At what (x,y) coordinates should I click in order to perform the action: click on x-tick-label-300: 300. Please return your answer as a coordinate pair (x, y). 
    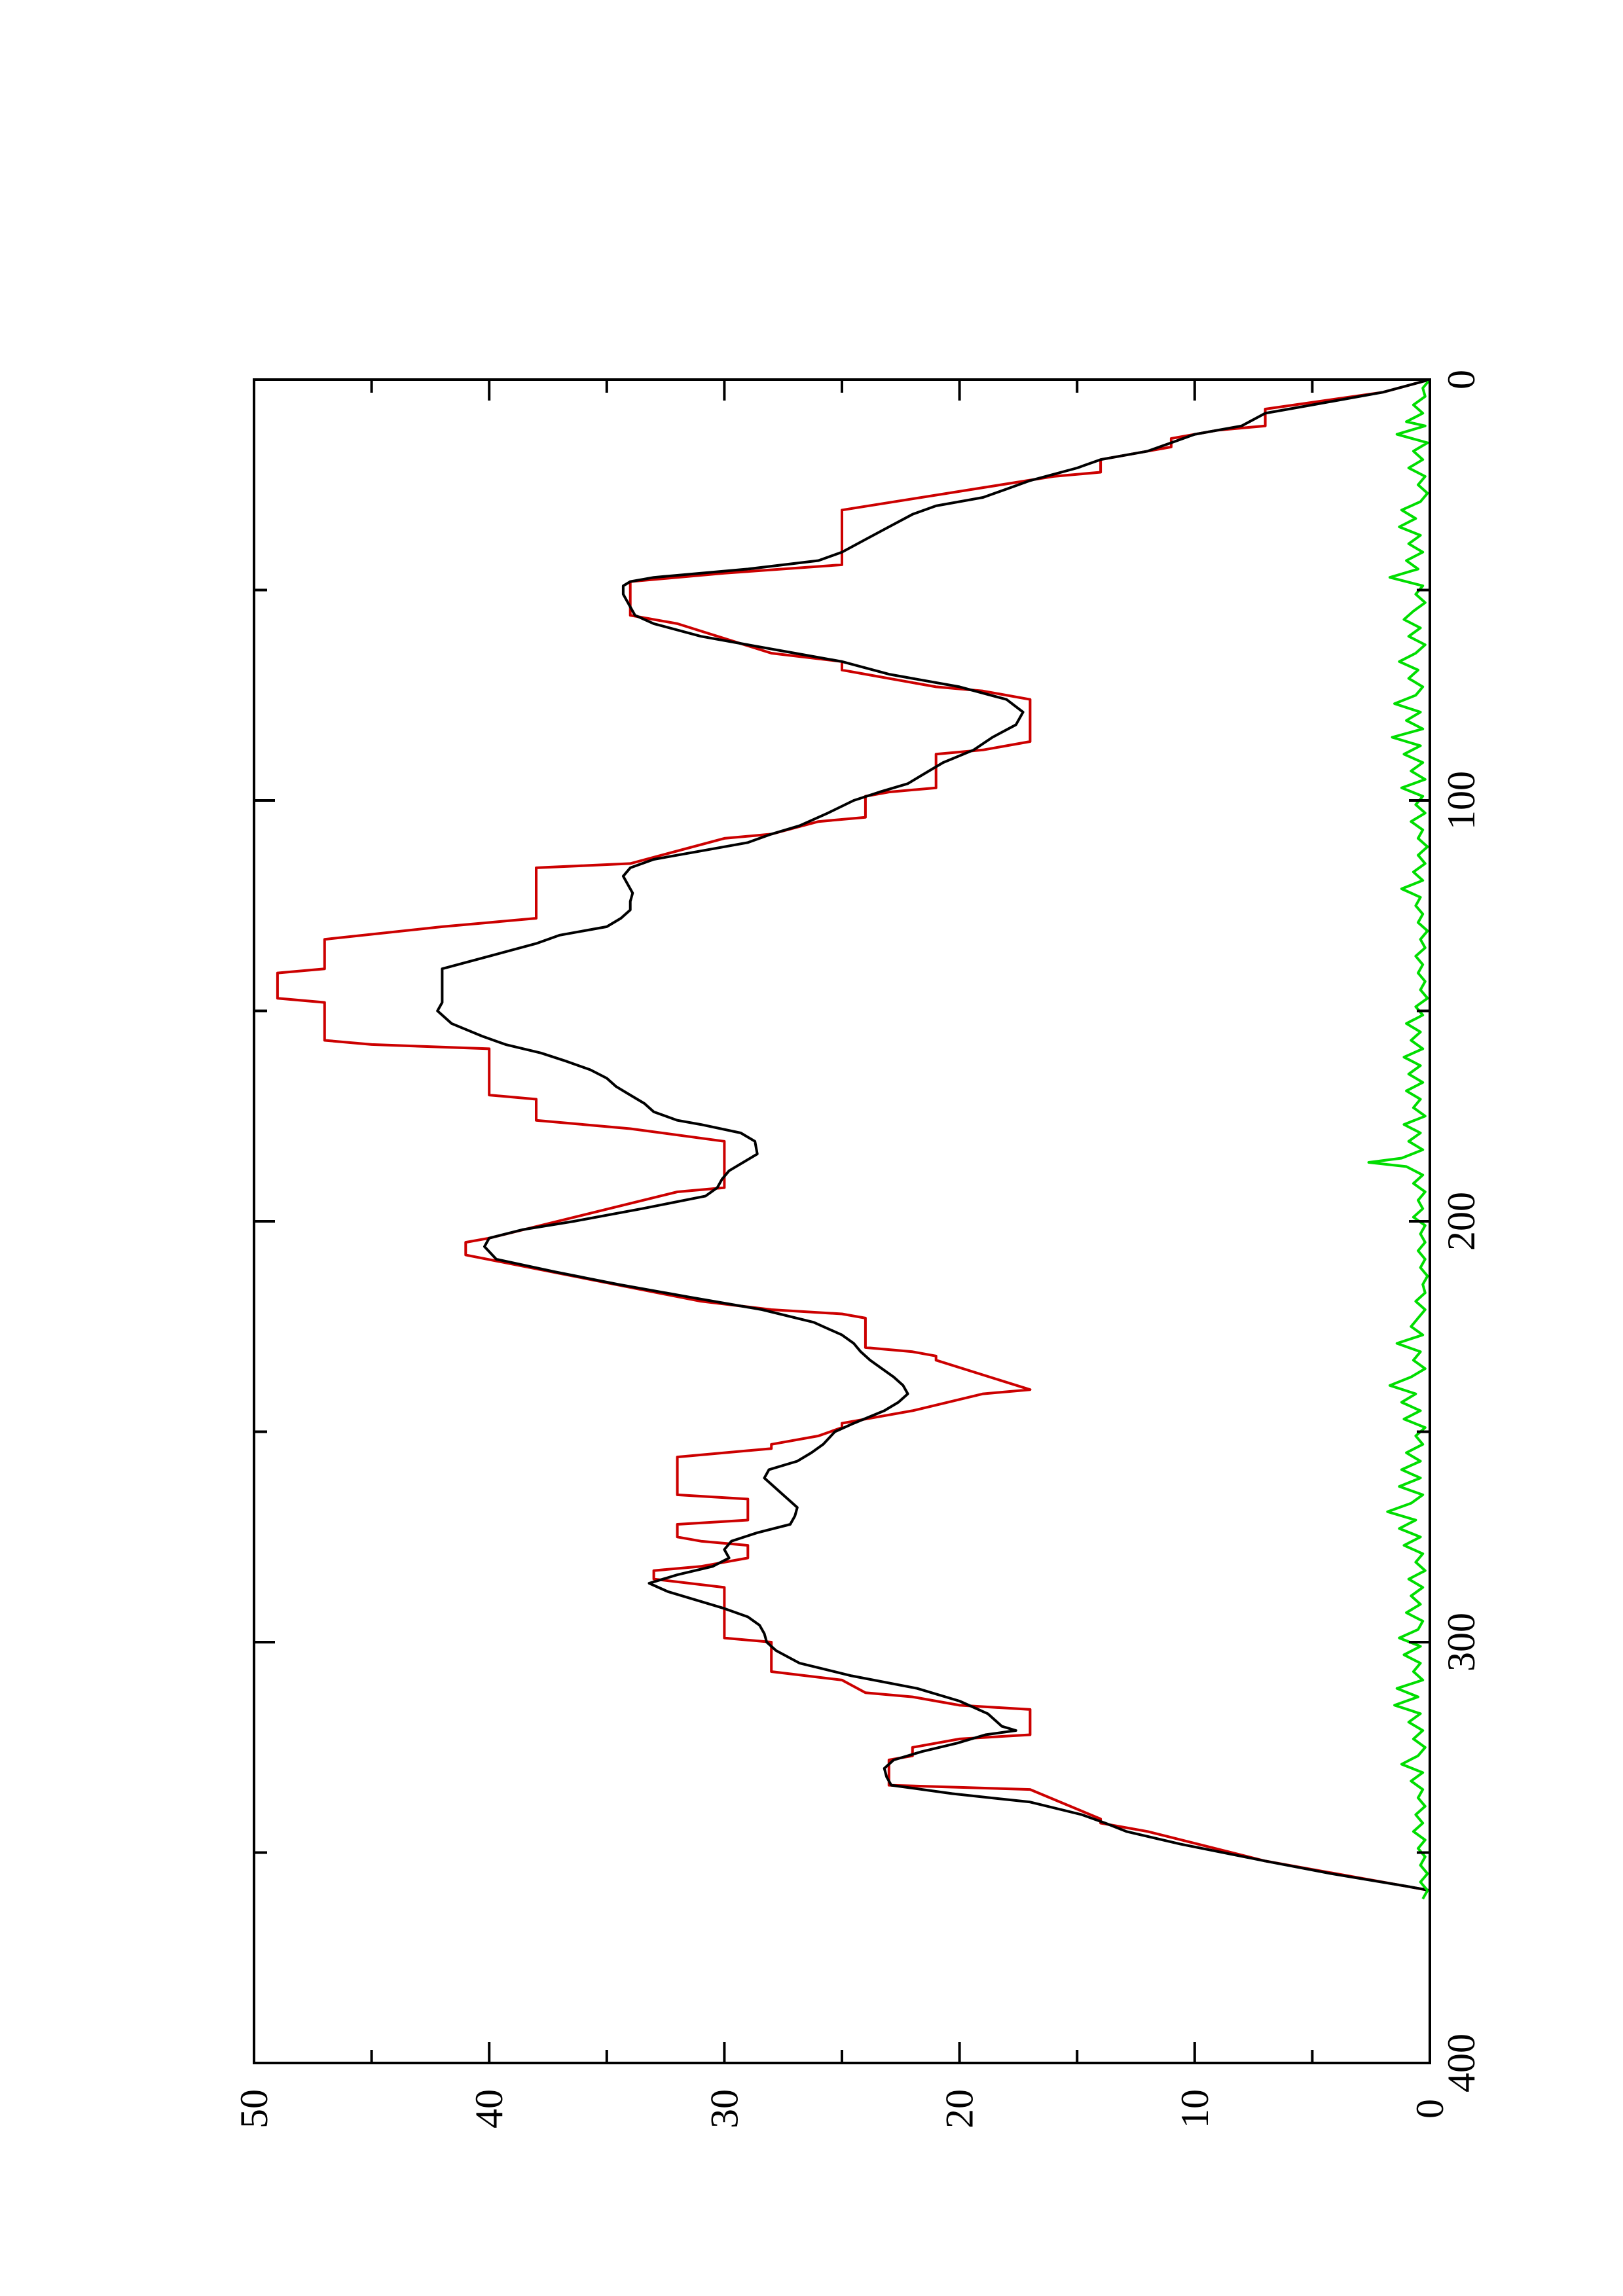
    Looking at the image, I should click on (1461, 1642).